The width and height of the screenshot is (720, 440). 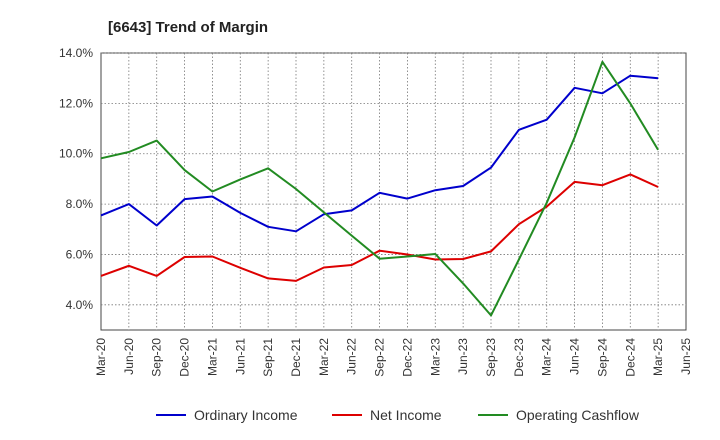 I want to click on x-tick-label: Sep-23, so click(x=491, y=357).